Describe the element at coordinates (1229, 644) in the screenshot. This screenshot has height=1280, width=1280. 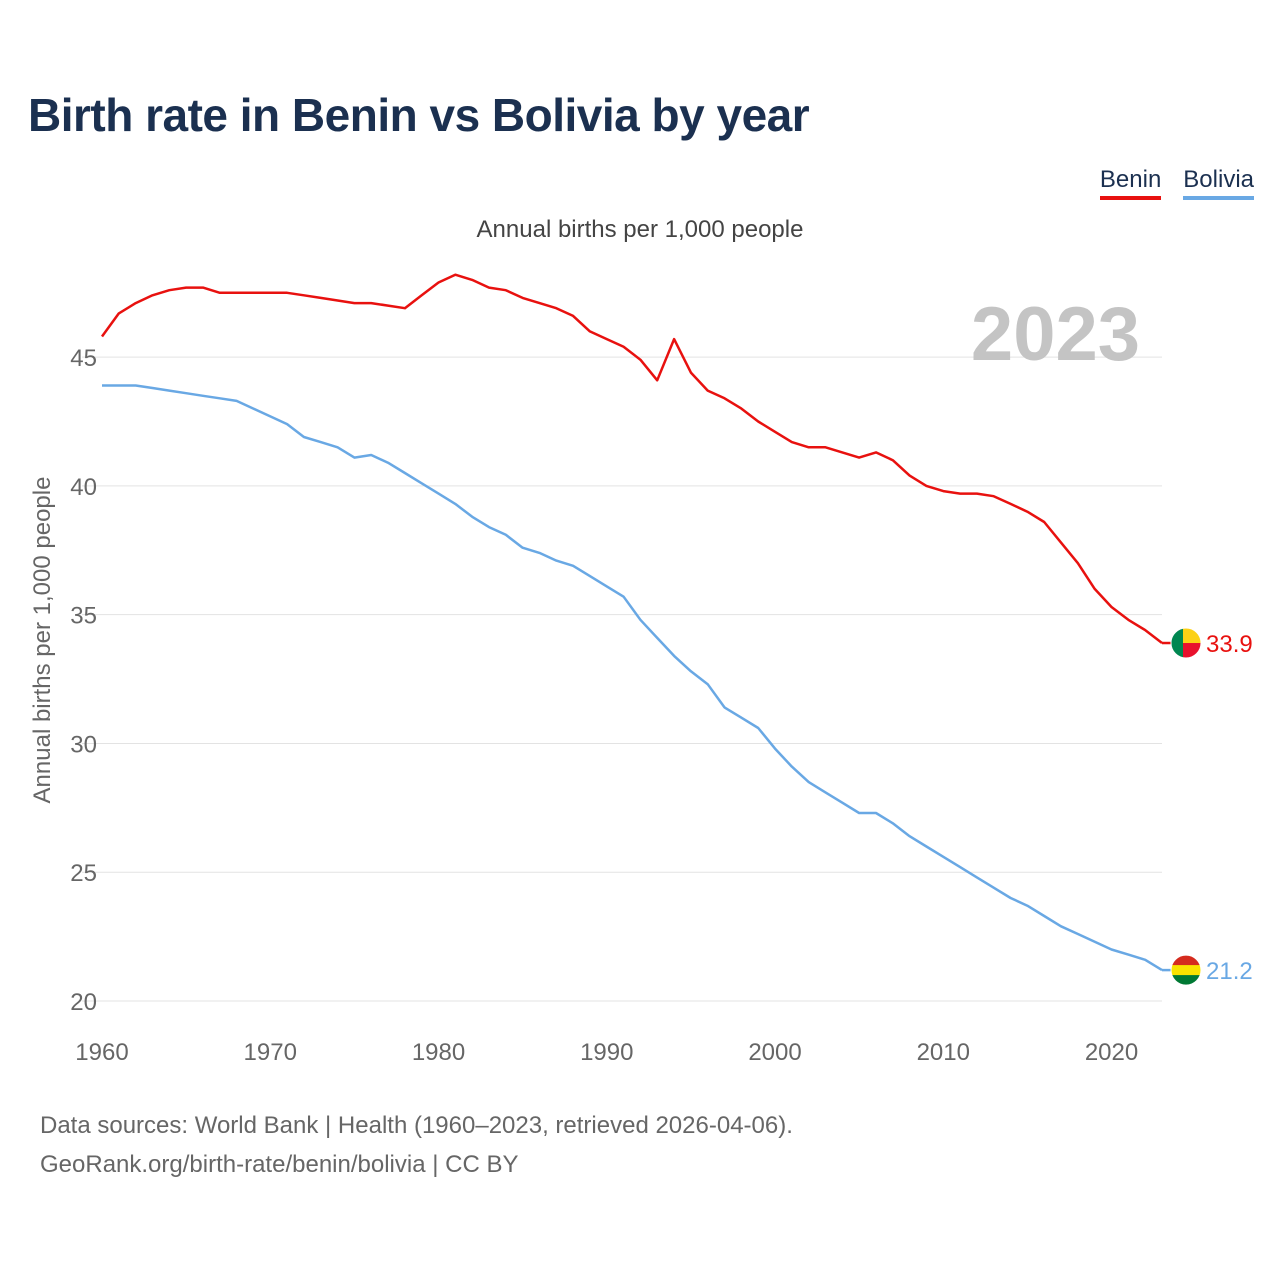
I see `end-value-label-benin: 33.9` at that location.